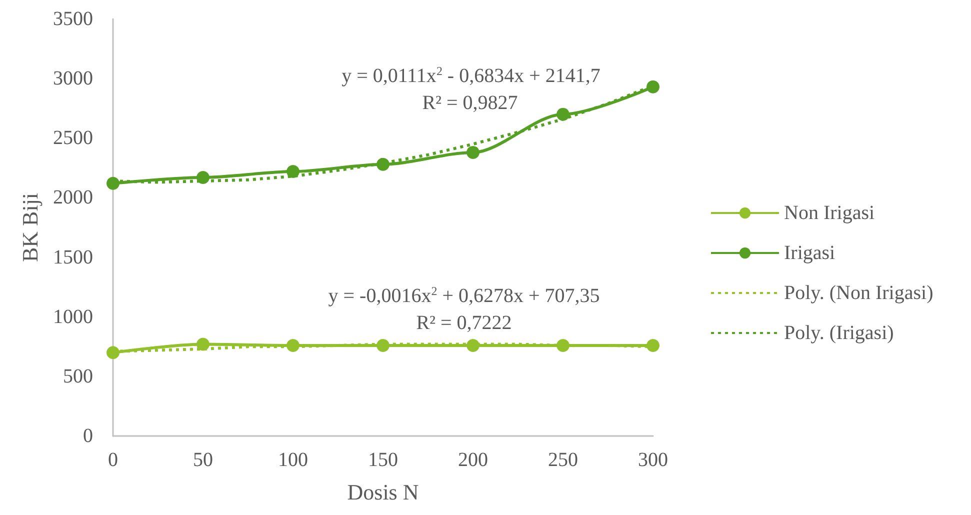 Image resolution: width=971 pixels, height=515 pixels. I want to click on x-tick-label: 200, so click(473, 460).